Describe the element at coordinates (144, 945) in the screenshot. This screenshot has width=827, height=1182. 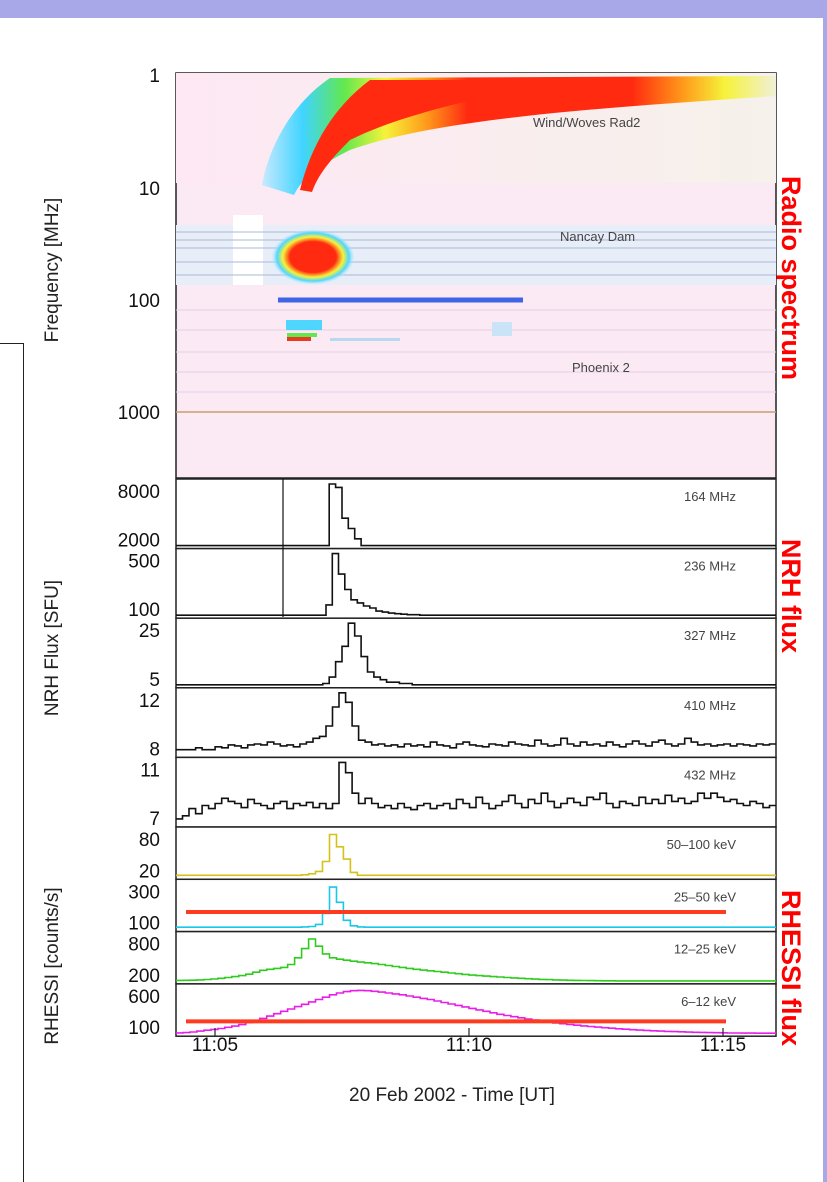
I see `rhessi-tick-high: 800` at that location.